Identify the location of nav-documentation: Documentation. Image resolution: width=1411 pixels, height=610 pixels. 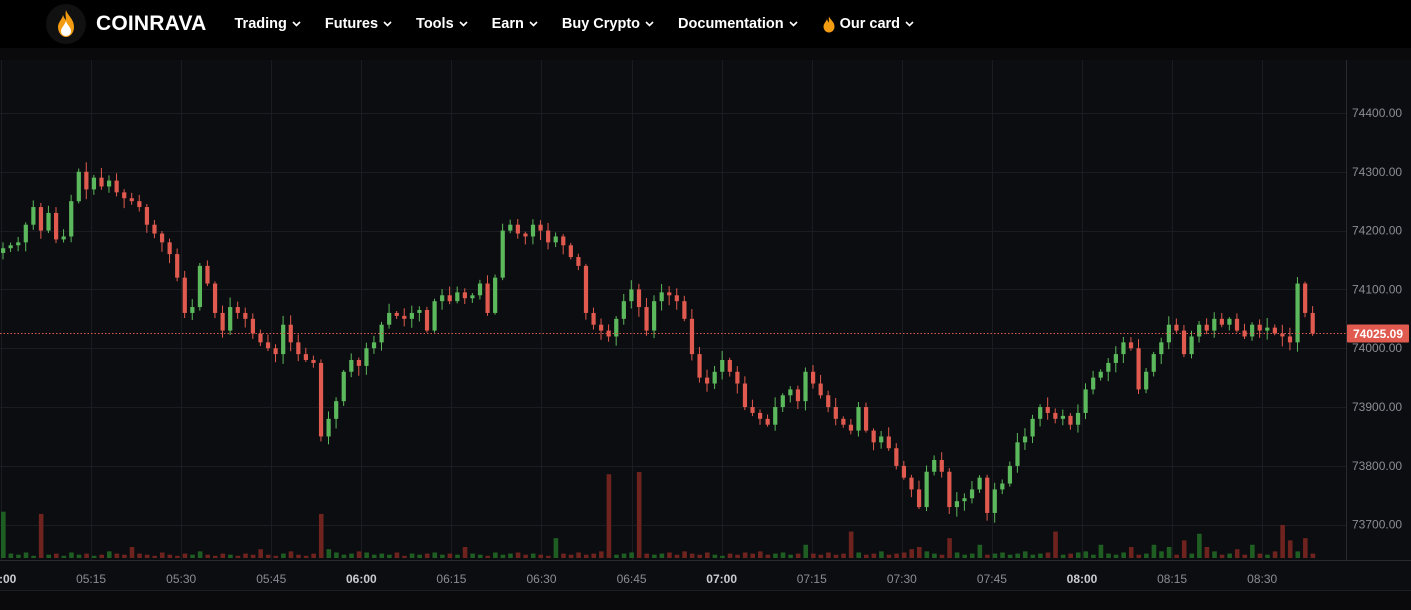
(738, 24).